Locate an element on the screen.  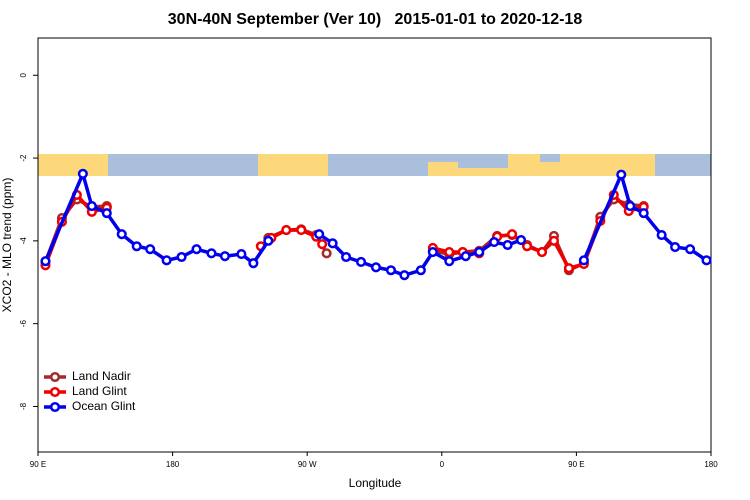
y-tick-label: -2 is located at coordinates (23, 158).